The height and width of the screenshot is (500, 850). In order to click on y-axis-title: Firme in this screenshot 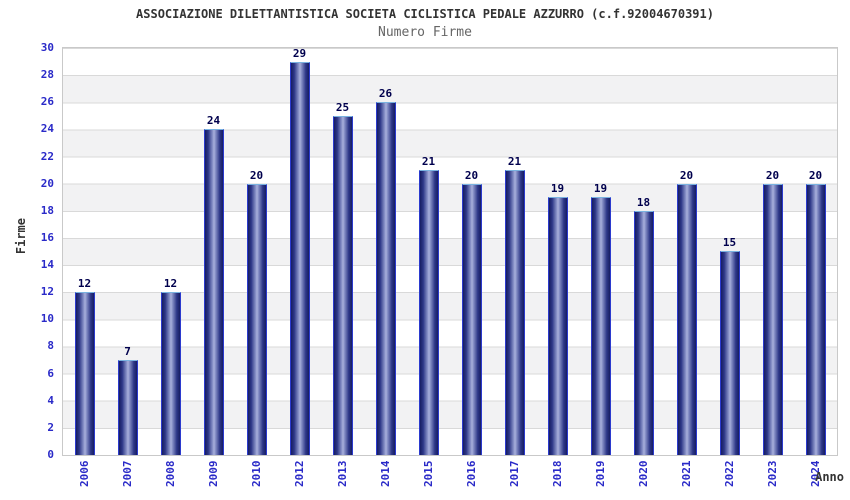, I will do `click(21, 236)`.